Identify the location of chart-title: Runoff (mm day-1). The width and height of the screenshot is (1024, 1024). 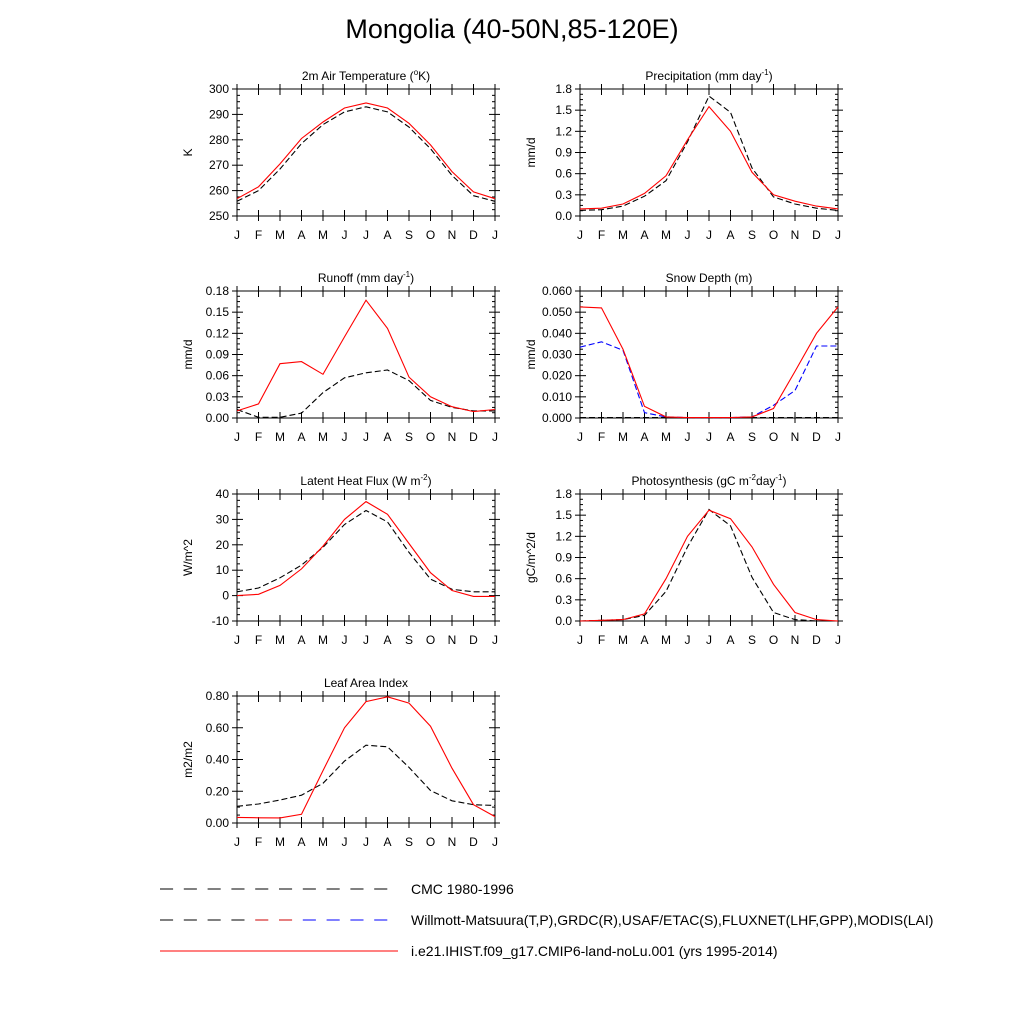
(366, 277).